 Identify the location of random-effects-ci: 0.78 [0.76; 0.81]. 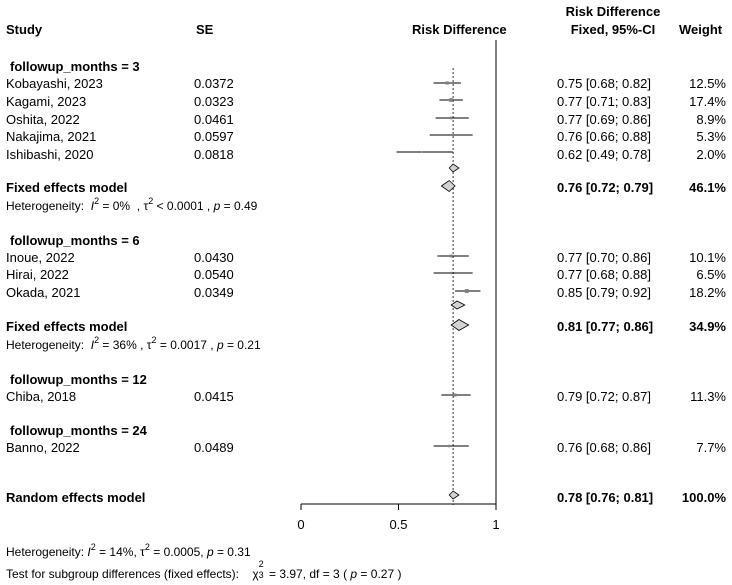
(605, 497).